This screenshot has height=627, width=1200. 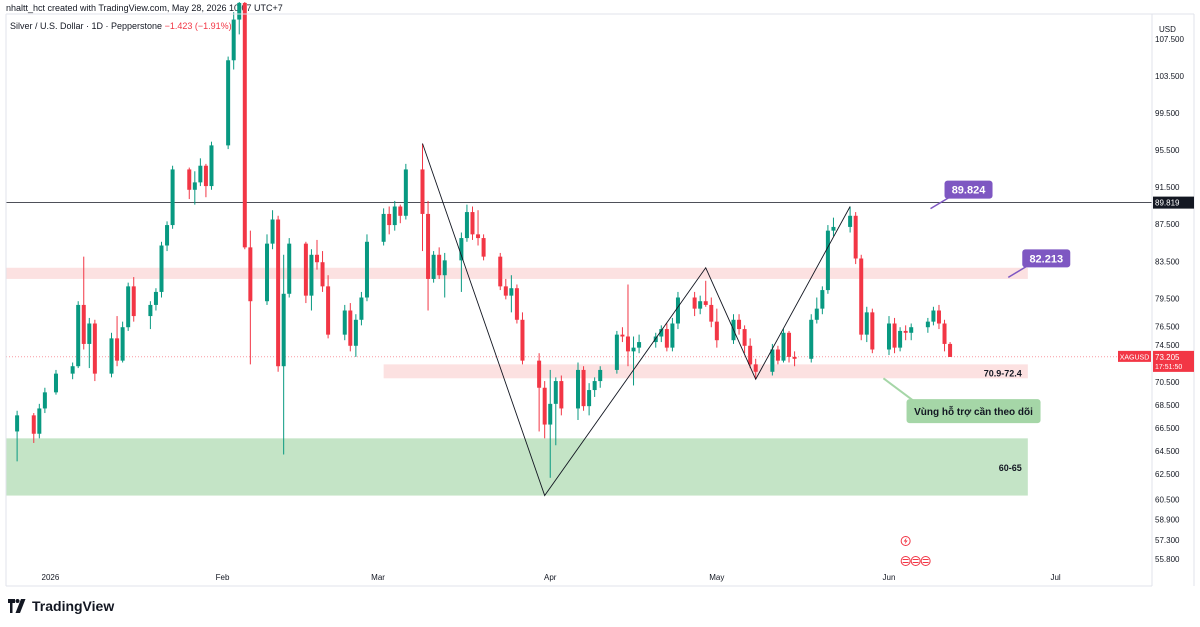 What do you see at coordinates (17, 606) in the screenshot?
I see `tradingview-logo-icon` at bounding box center [17, 606].